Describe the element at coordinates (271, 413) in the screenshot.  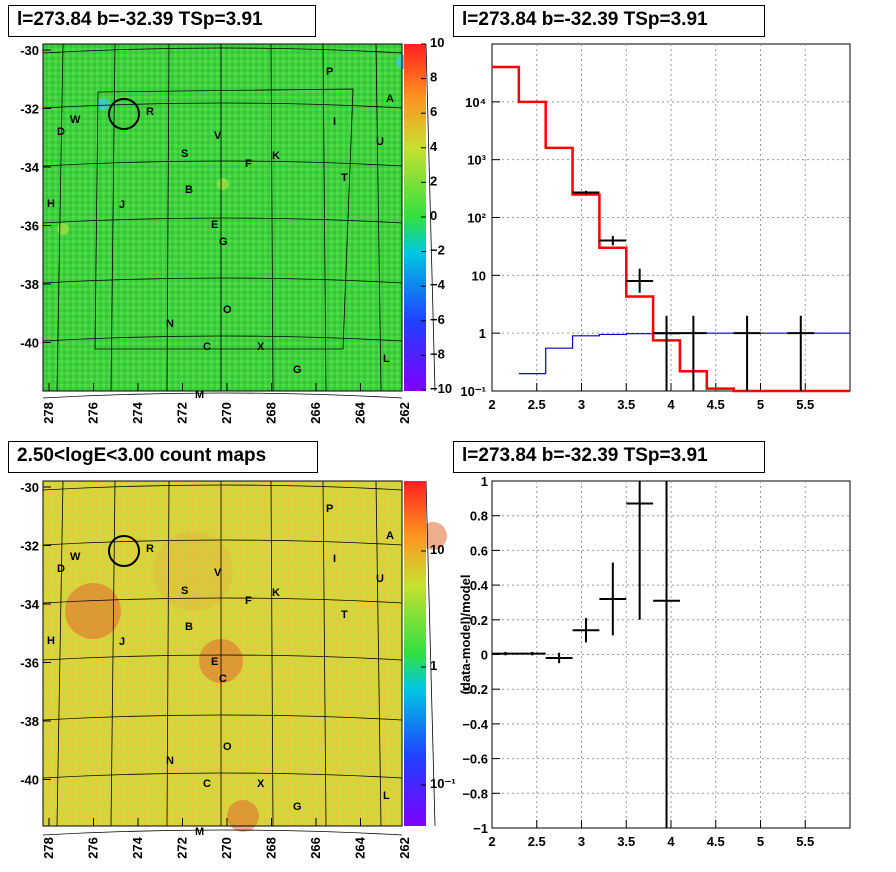
I see `residual-map-xtick-label: 268` at that location.